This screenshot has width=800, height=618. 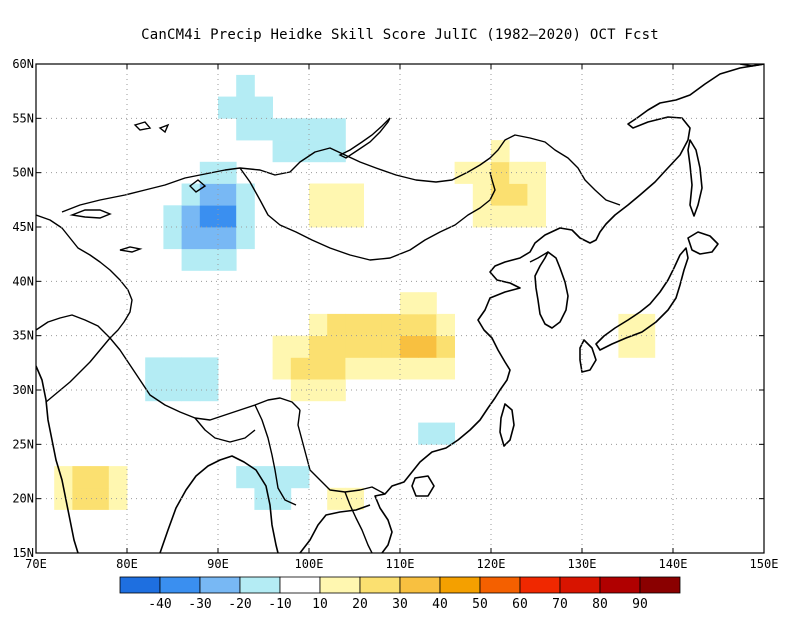 I want to click on coastline-japan-kyushu, so click(x=588, y=356).